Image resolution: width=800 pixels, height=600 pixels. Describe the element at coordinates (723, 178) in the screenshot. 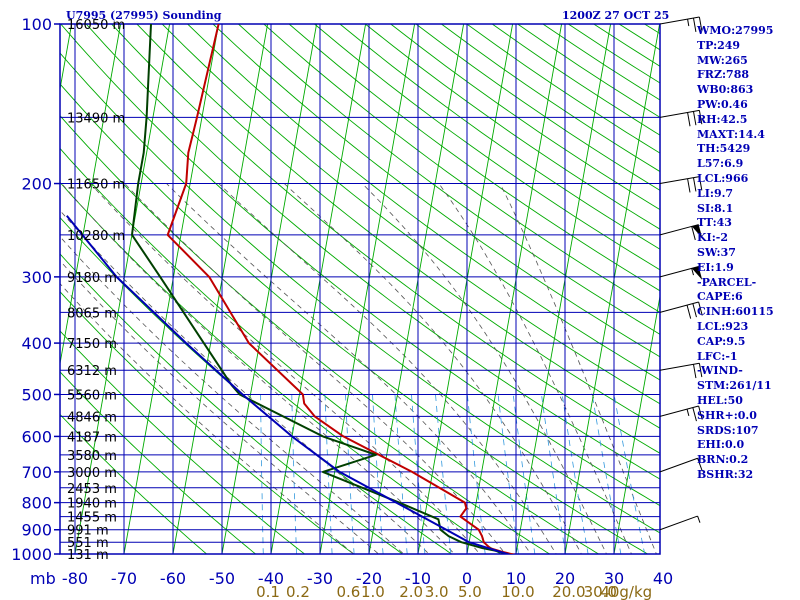

I see `stability-index: LCL:966` at that location.